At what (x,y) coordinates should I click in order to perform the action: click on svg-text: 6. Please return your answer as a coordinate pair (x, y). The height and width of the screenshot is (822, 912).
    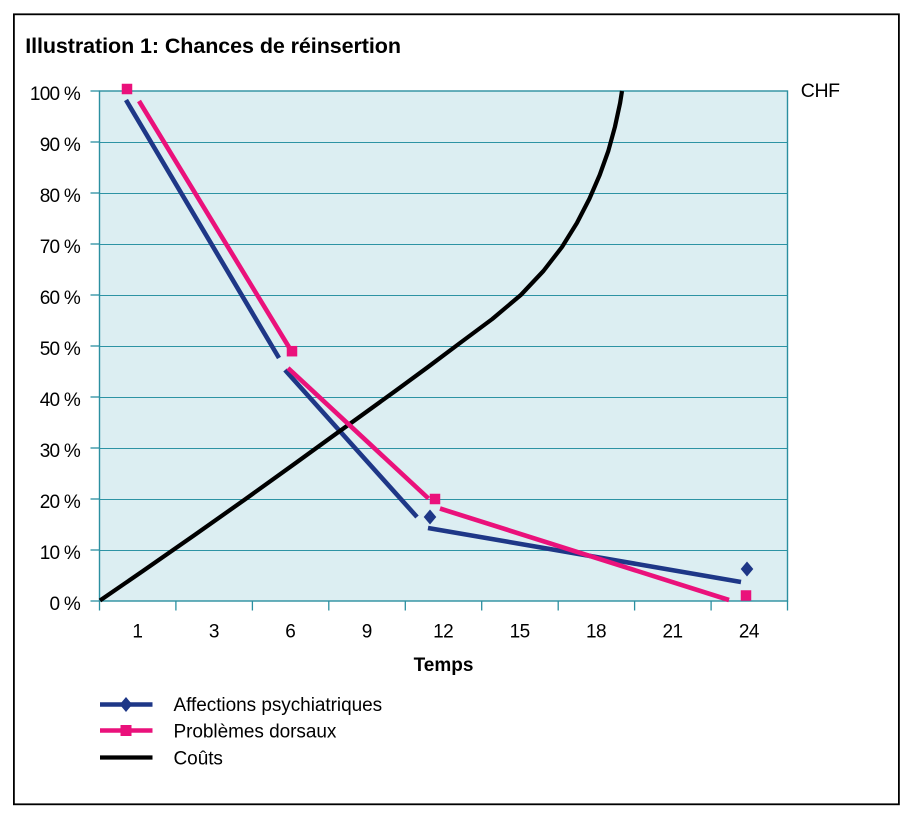
    Looking at the image, I should click on (290, 632).